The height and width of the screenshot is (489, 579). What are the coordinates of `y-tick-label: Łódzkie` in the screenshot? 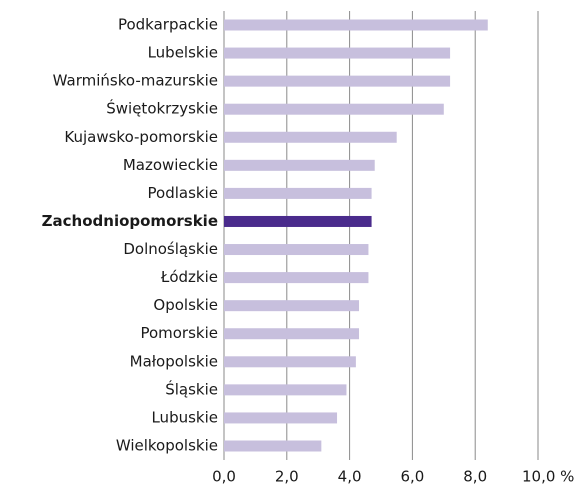 It's located at (189, 277).